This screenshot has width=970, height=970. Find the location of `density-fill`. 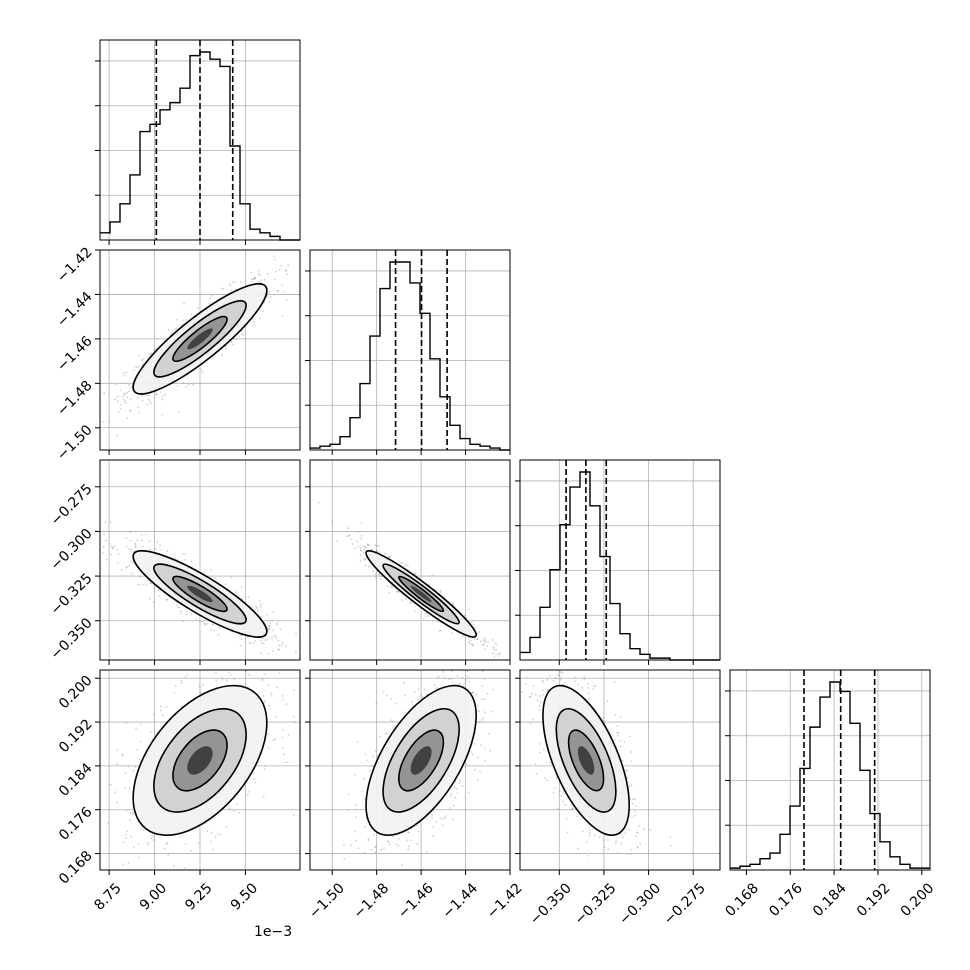

density-fill is located at coordinates (200, 594).